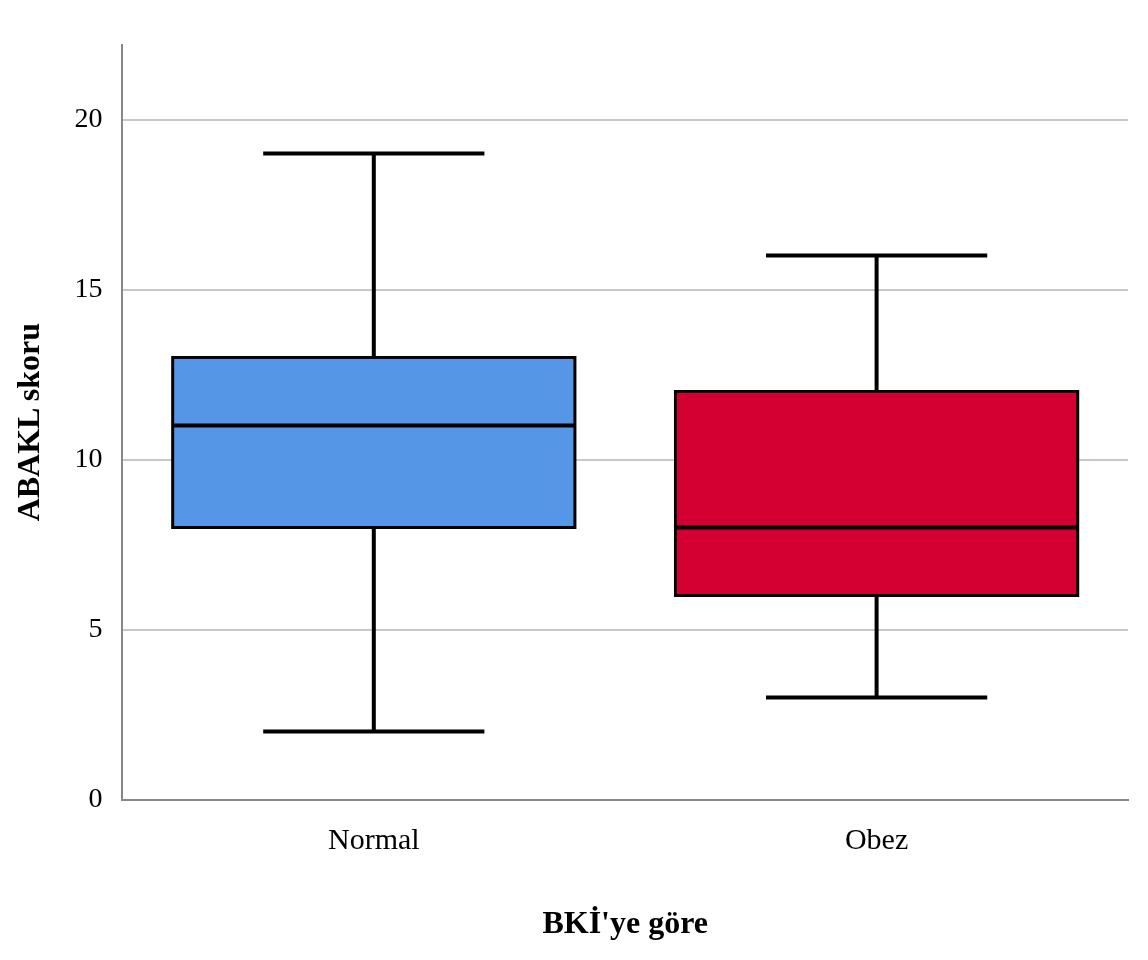  I want to click on y-tick-label: 0, so click(95, 797).